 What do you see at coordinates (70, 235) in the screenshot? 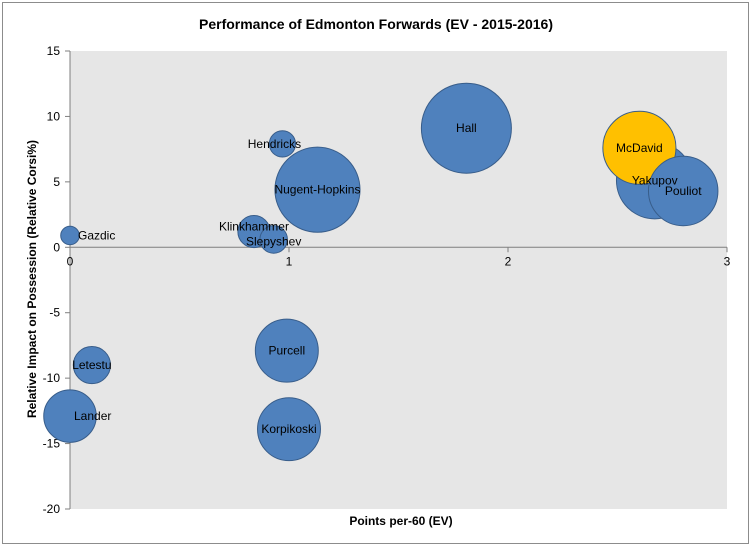
I see `bubble-gazdic` at bounding box center [70, 235].